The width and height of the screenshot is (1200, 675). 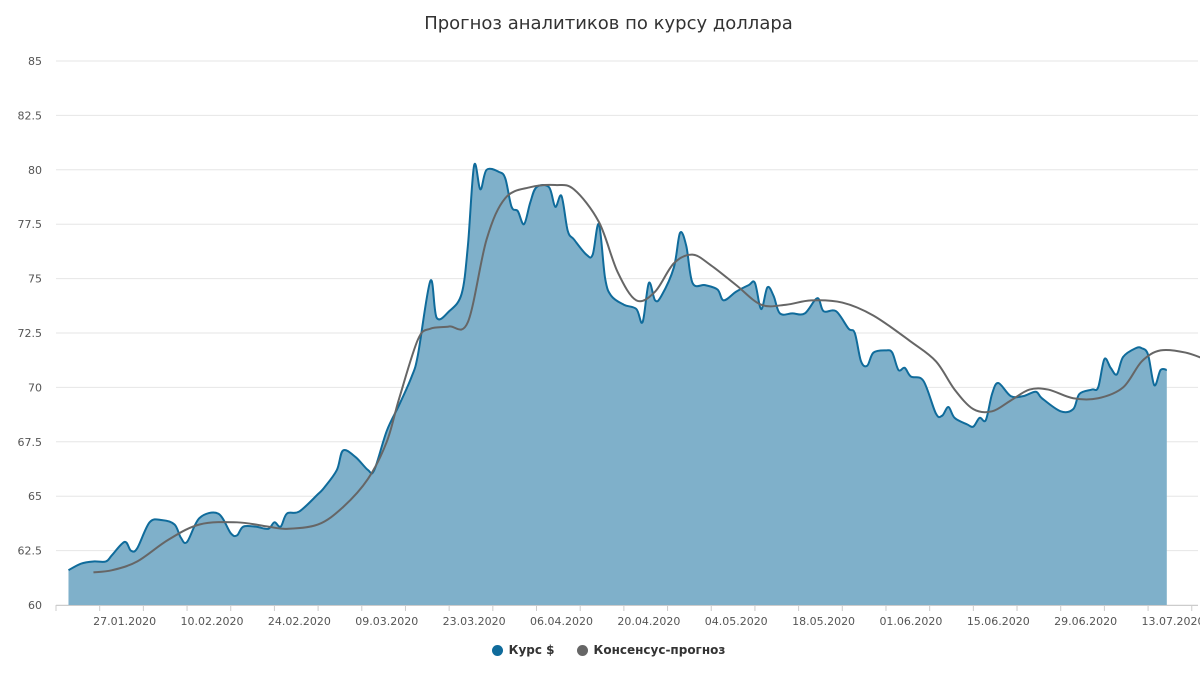 I want to click on legend-label-rate: Курс $, so click(x=531, y=650).